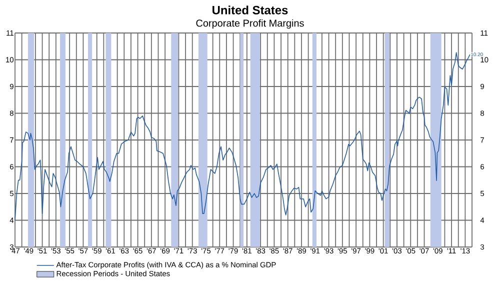 This screenshot has width=500, height=284. I want to click on chart-subtitle: Corporate Profit Margins, so click(250, 24).